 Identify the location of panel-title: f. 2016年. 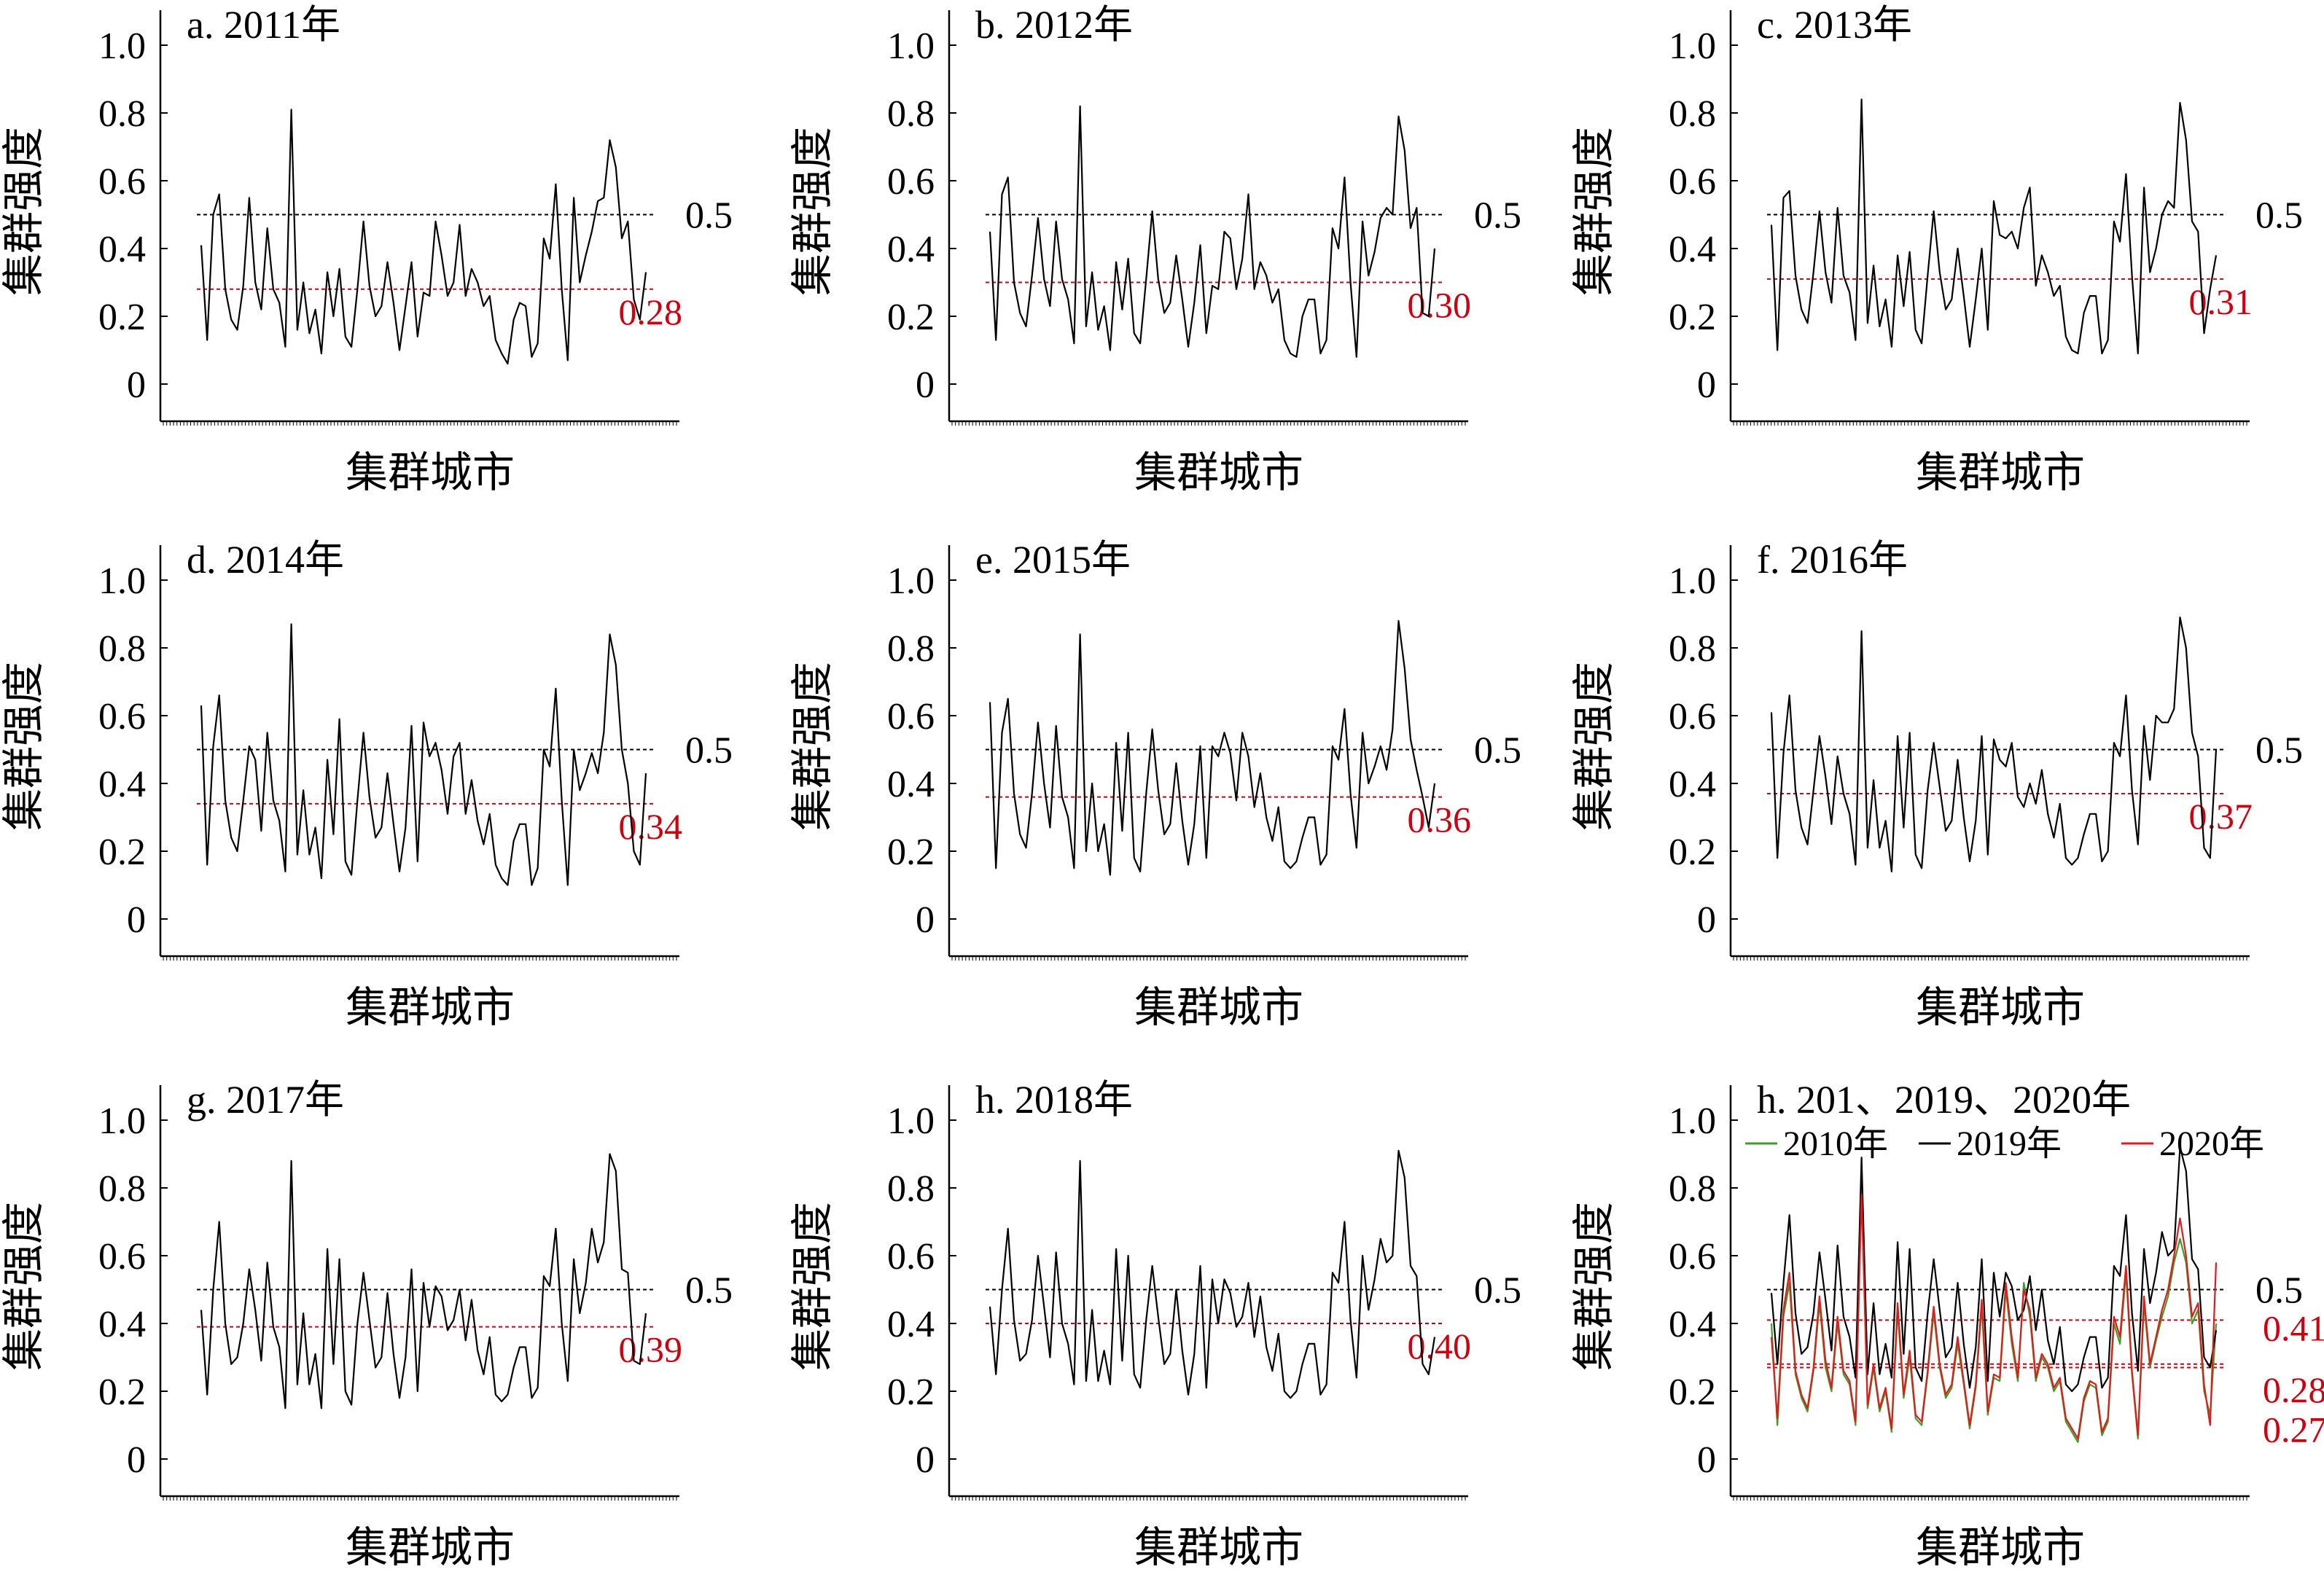
(1832, 560).